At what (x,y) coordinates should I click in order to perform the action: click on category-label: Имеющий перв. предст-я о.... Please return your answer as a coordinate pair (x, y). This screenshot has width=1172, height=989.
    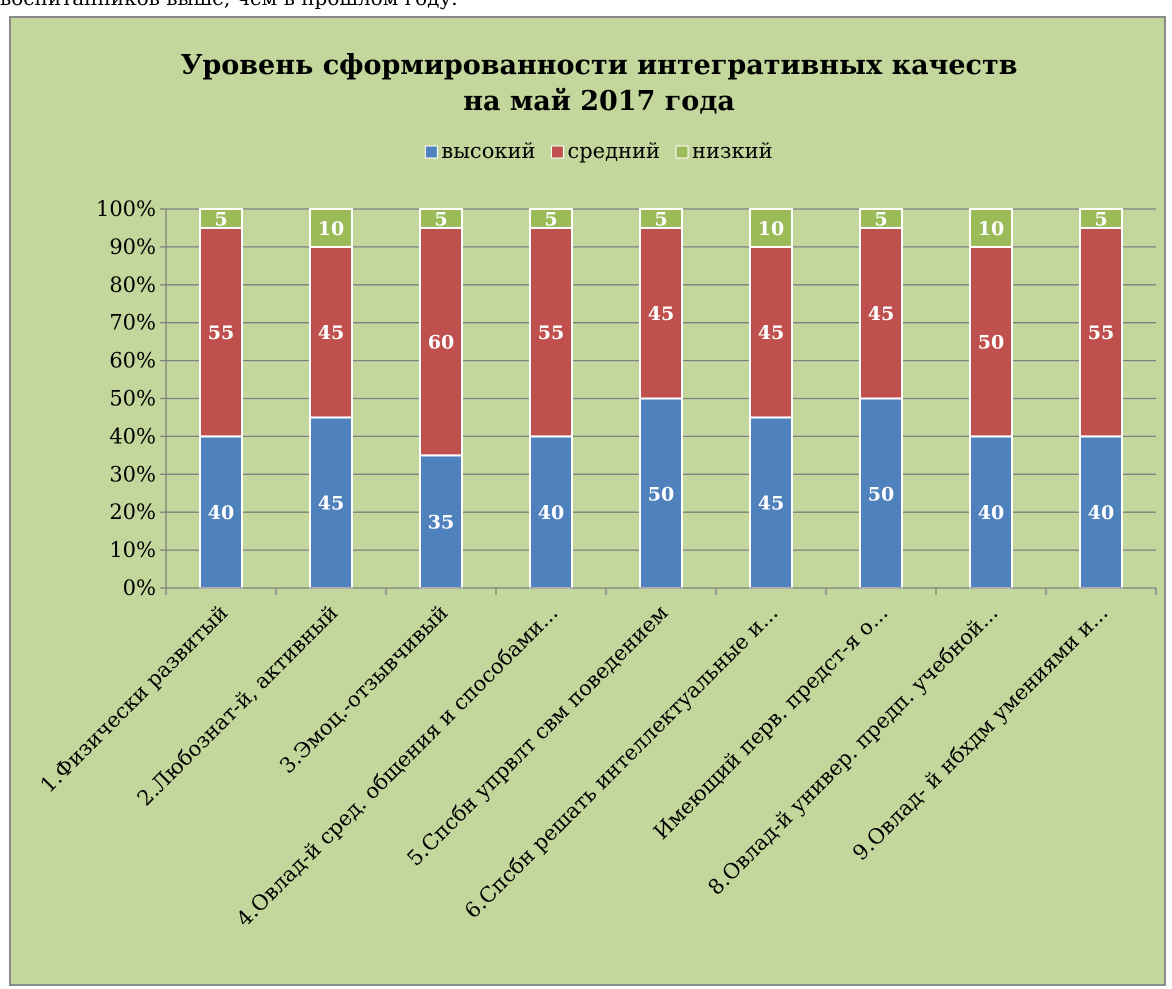
    Looking at the image, I should click on (771, 723).